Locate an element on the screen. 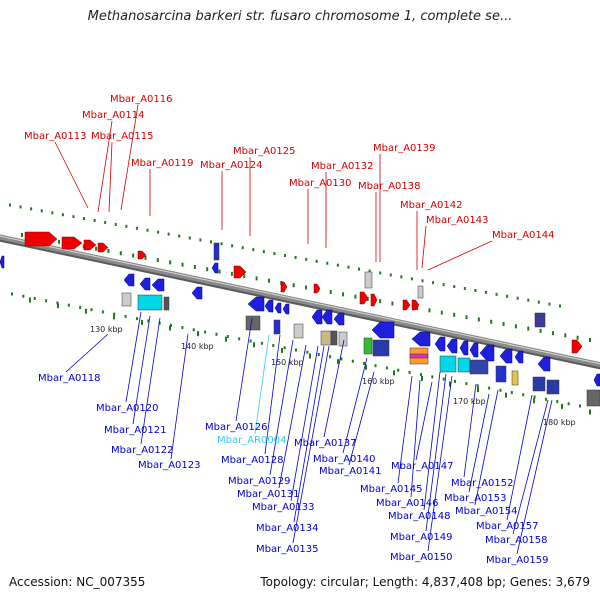 The width and height of the screenshot is (600, 600). reverse-gene-label: Mbar_A0158 is located at coordinates (516, 540).